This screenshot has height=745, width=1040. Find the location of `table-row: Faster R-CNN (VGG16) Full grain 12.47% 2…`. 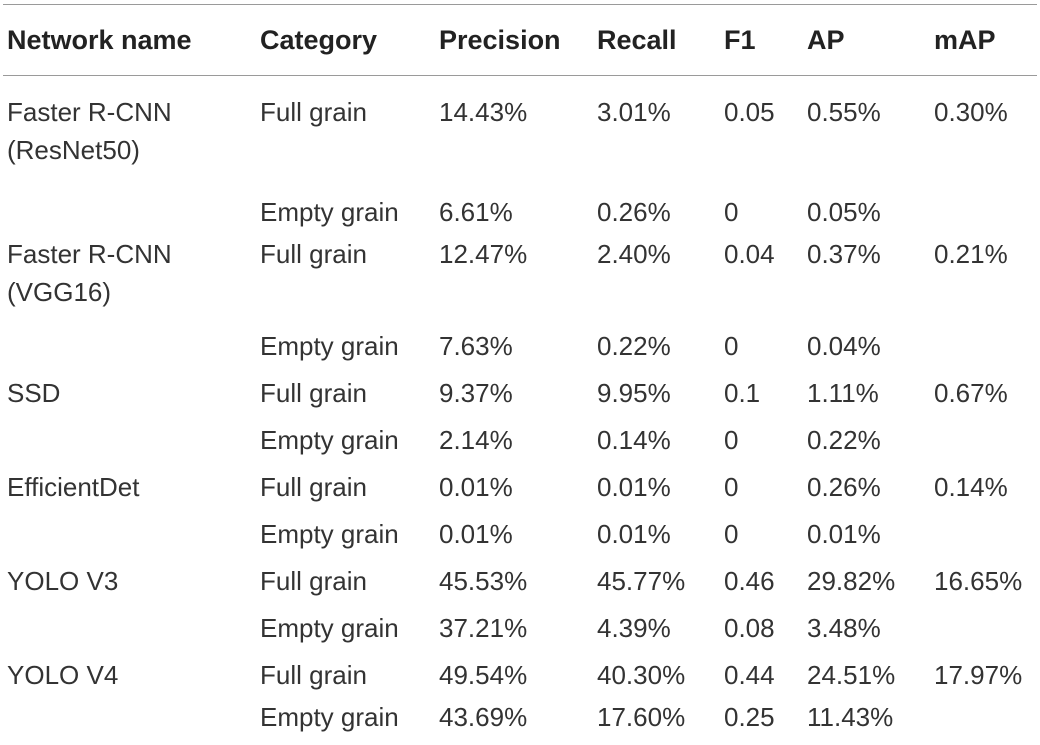

table-row: Faster R-CNN (VGG16) Full grain 12.47% 2… is located at coordinates (520, 278).